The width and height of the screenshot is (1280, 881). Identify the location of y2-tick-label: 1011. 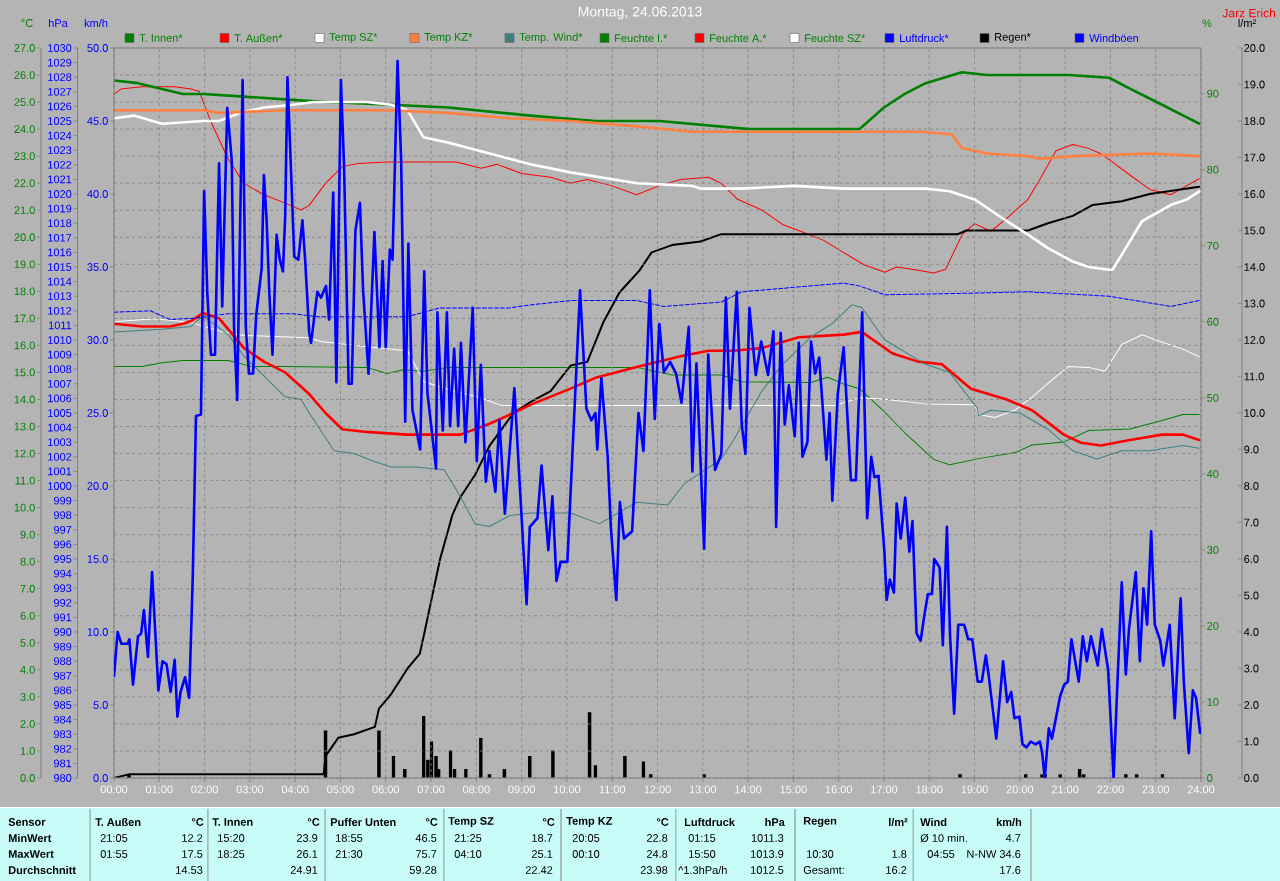
(60, 325).